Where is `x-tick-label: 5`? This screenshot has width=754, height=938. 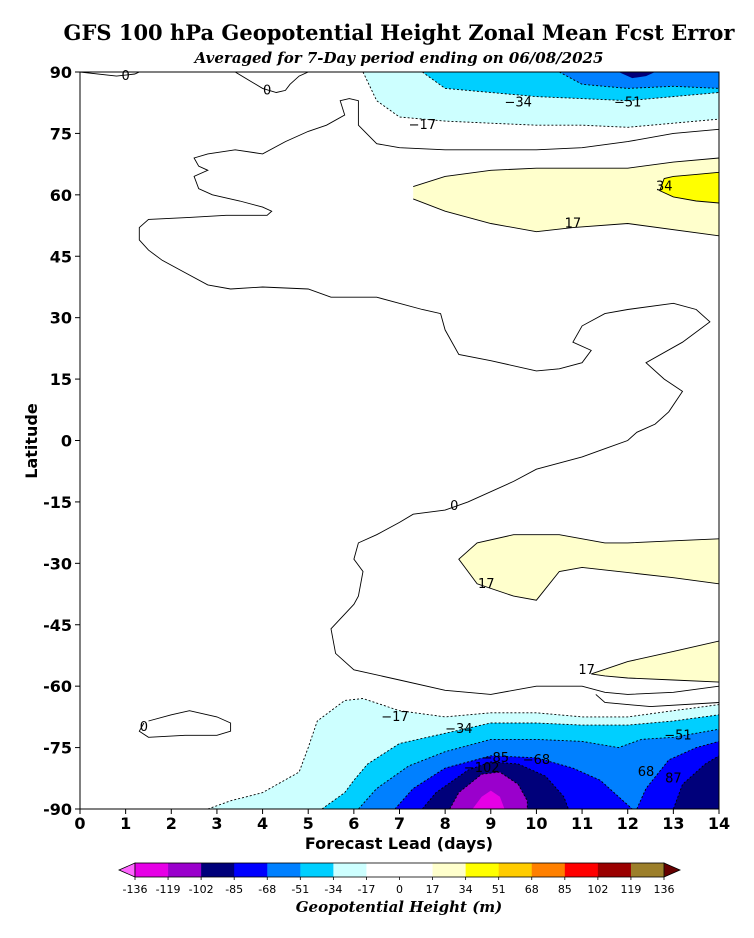
x-tick-label: 5 is located at coordinates (308, 823).